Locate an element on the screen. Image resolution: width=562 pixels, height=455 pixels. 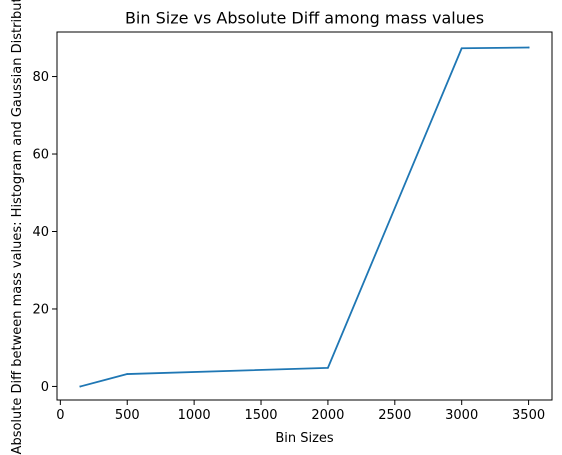
y-tick-label: 40 is located at coordinates (40, 232).